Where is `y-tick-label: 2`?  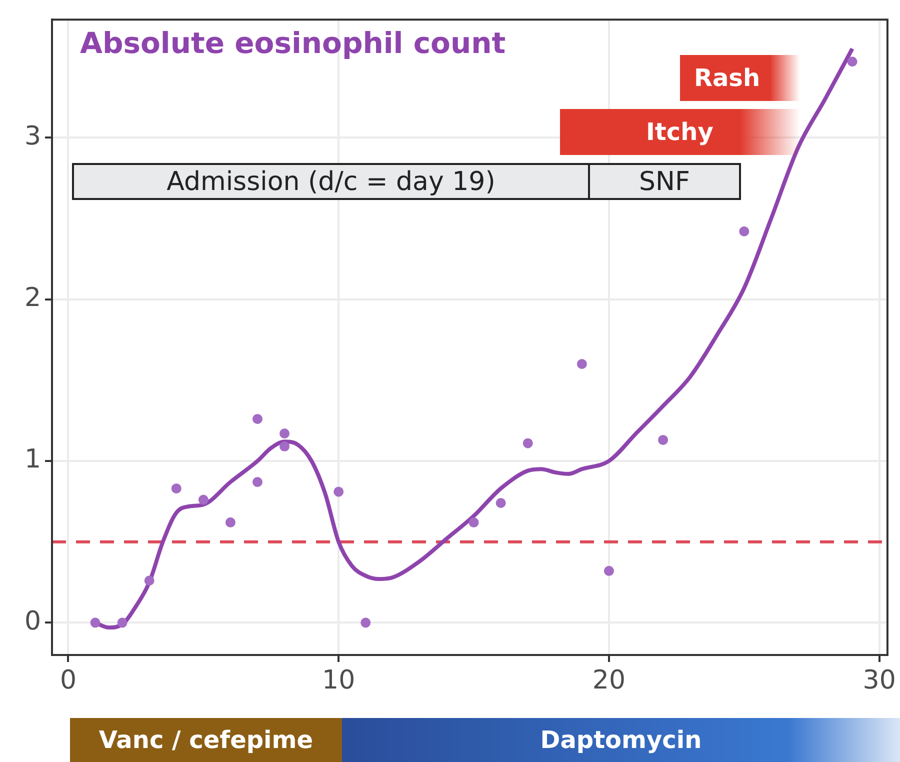
y-tick-label: 2 is located at coordinates (32, 298).